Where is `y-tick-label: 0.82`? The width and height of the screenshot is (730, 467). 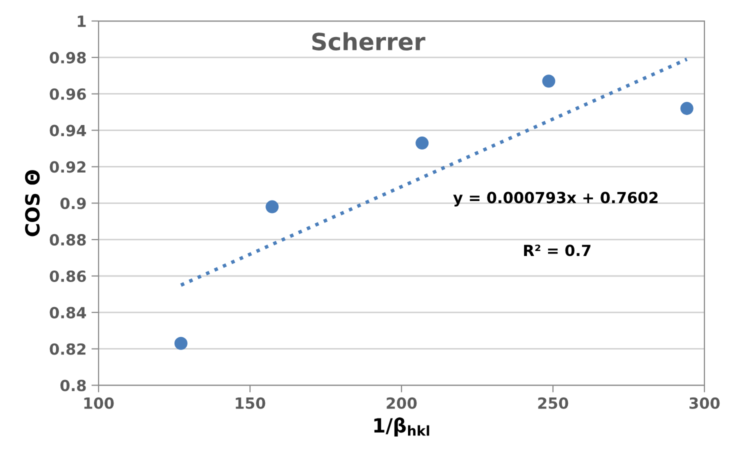
y-tick-label: 0.82 is located at coordinates (68, 349).